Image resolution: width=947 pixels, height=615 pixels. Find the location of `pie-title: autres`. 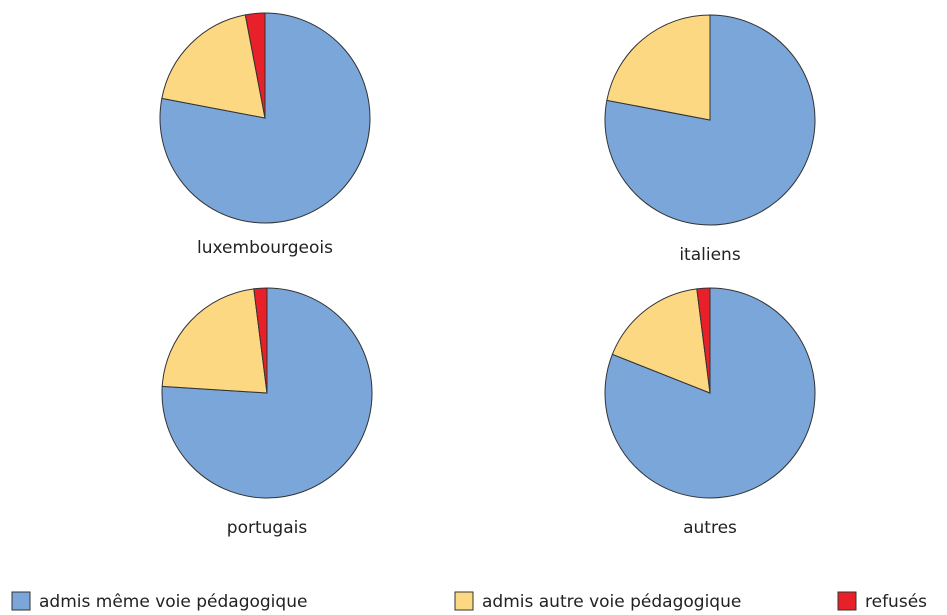

pie-title: autres is located at coordinates (710, 528).